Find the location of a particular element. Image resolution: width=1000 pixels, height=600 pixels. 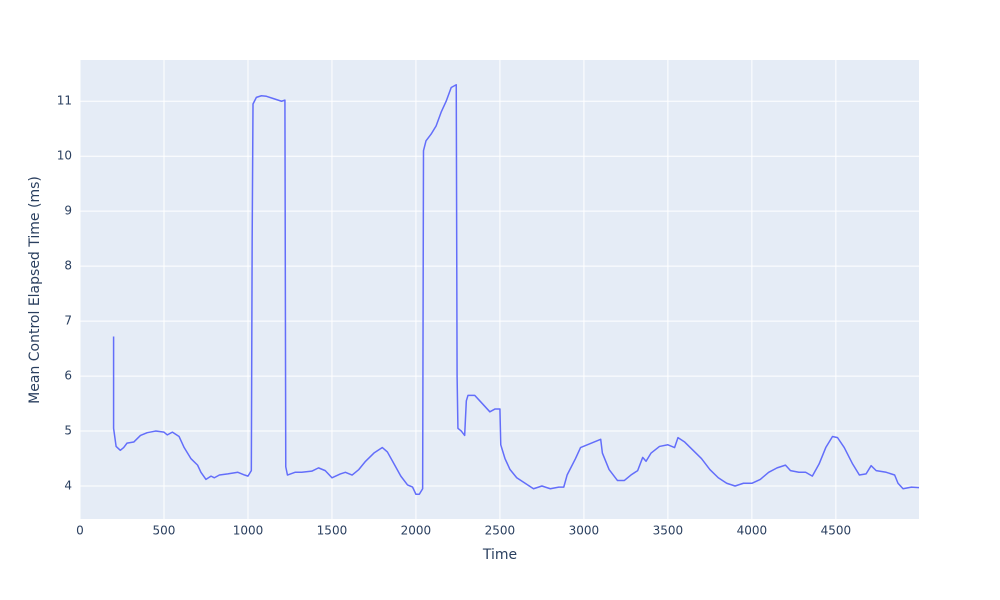

x-tick-label: 3500 is located at coordinates (668, 531).